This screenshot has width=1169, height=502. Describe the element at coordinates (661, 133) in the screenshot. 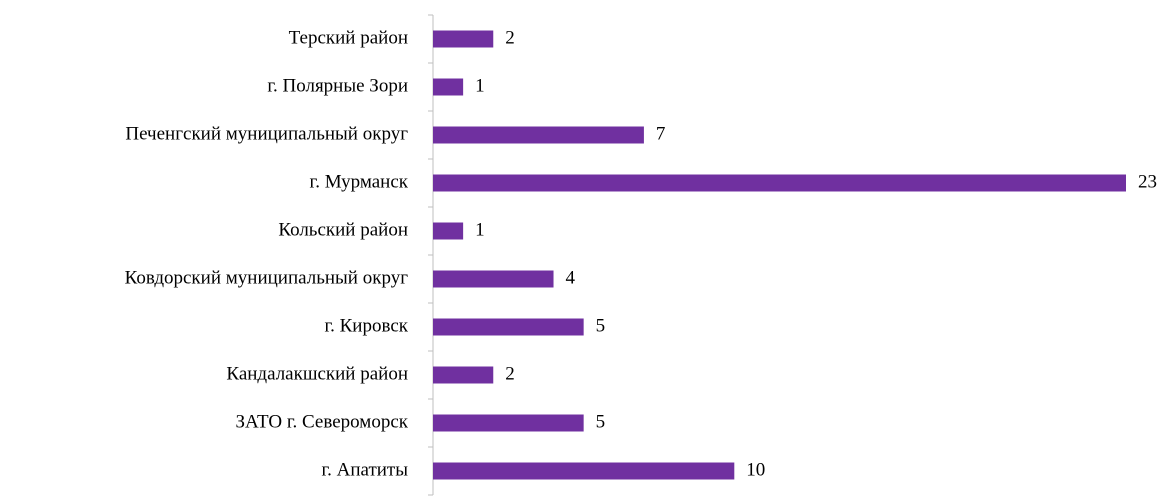

I see `value-label: 7` at that location.